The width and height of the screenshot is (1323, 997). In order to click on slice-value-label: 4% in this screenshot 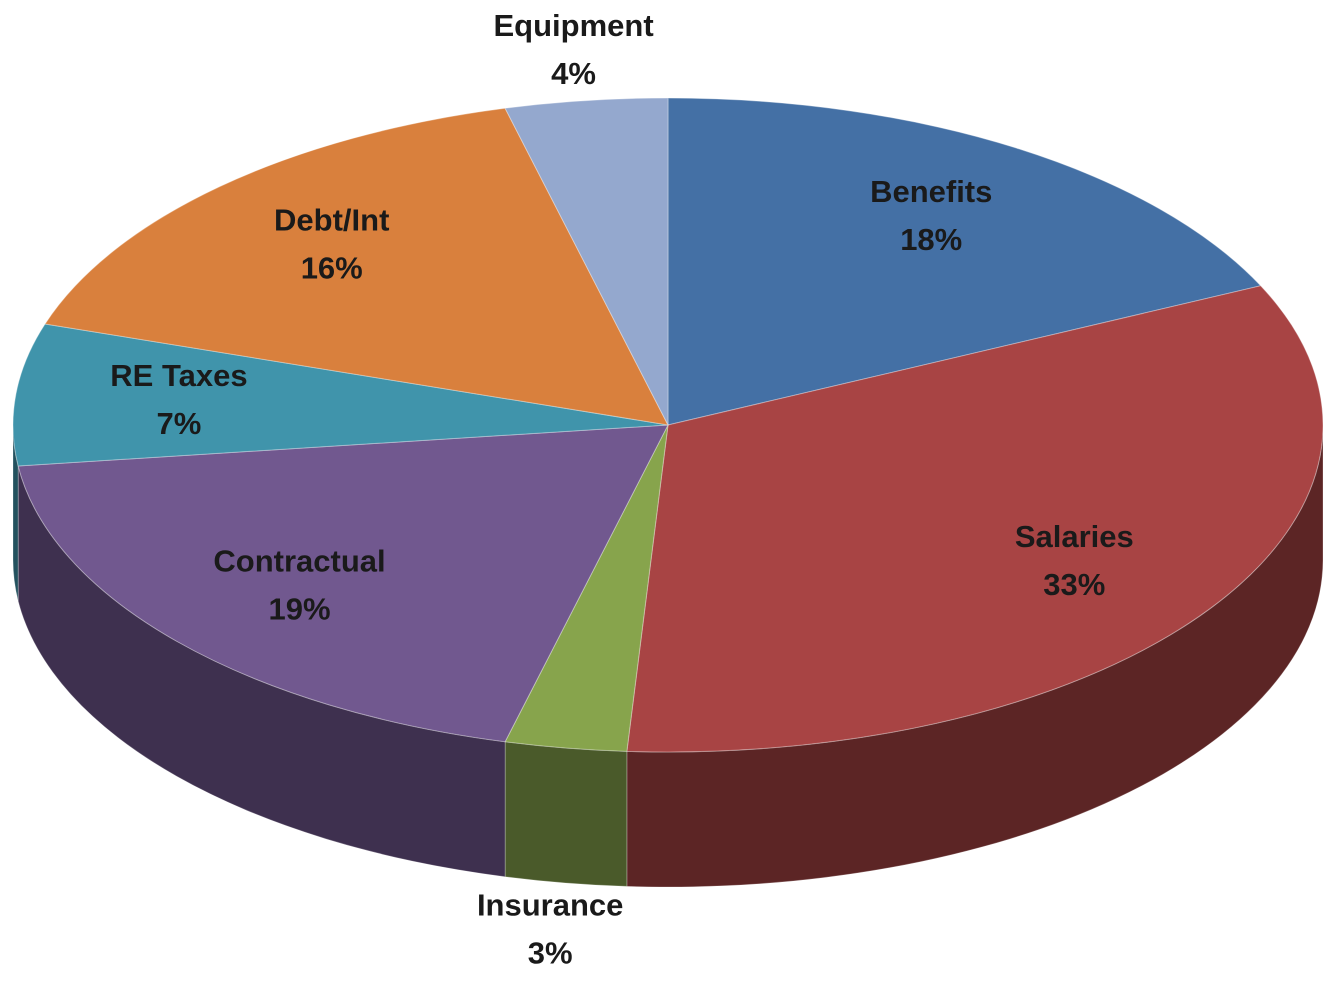, I will do `click(573, 73)`.